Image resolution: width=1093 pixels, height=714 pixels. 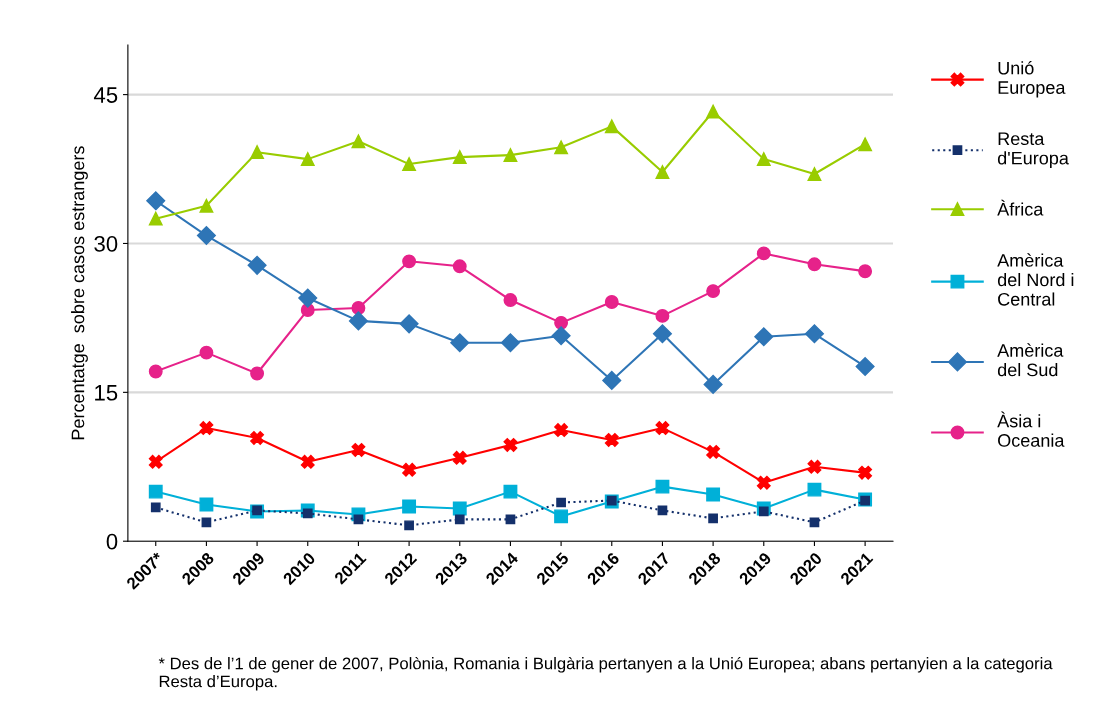 I want to click on legend-label: Unió Europea, so click(x=1032, y=79).